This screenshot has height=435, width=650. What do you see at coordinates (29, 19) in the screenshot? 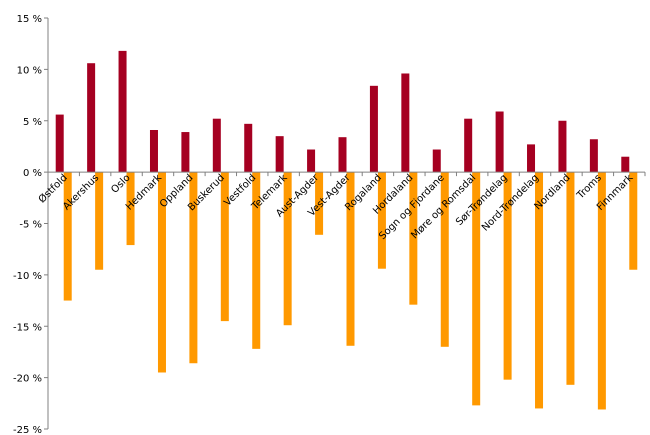
I see `y-tick-label: 15 %` at bounding box center [29, 19].